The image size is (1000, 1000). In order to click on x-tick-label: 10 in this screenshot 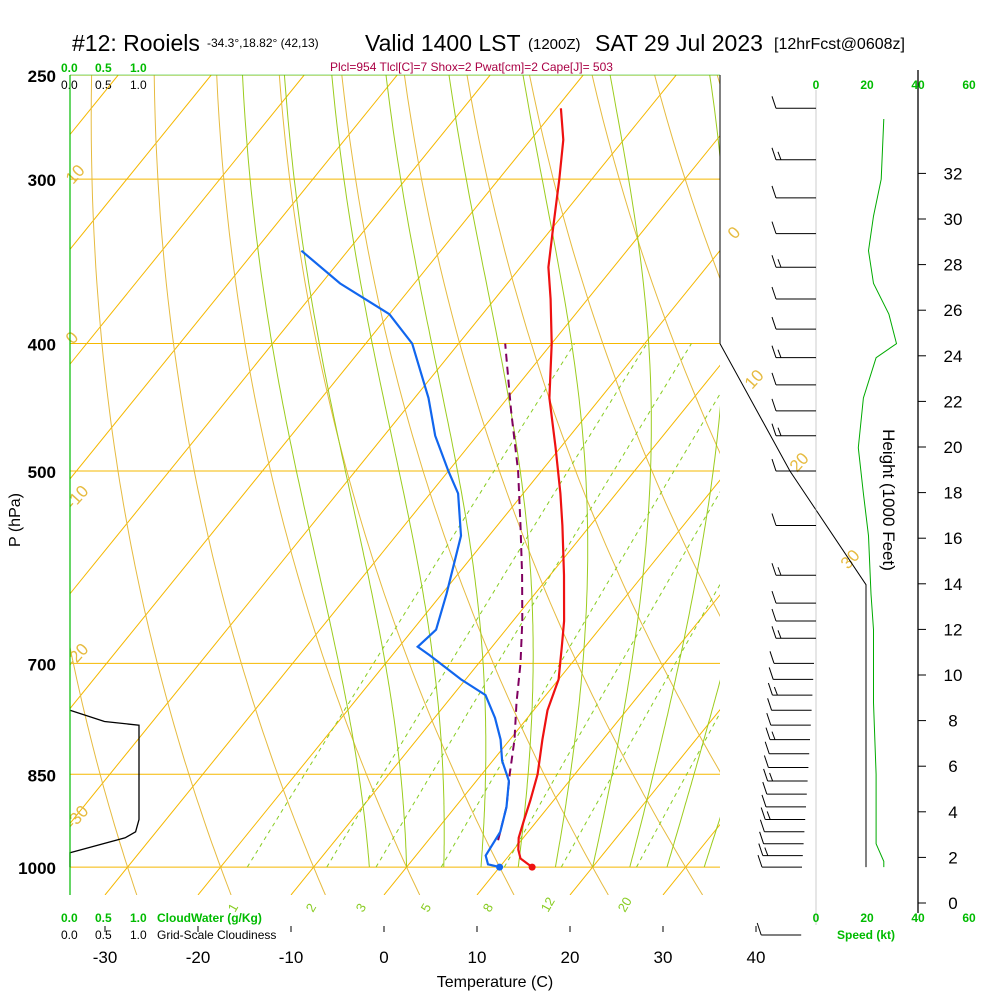, I will do `click(477, 957)`.